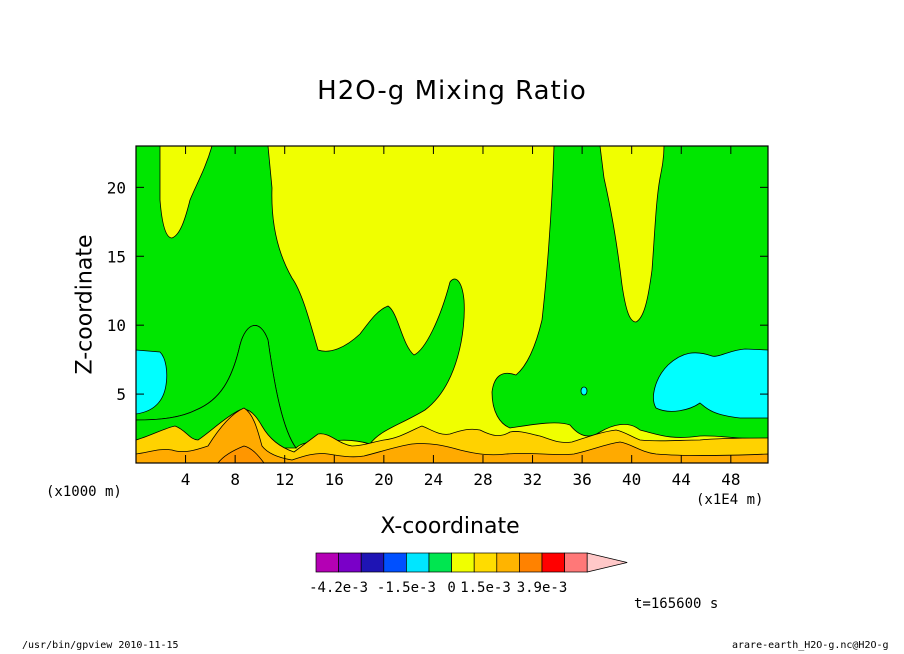 This screenshot has height=654, width=904. I want to click on field-yellow-top-right, so click(632, 234).